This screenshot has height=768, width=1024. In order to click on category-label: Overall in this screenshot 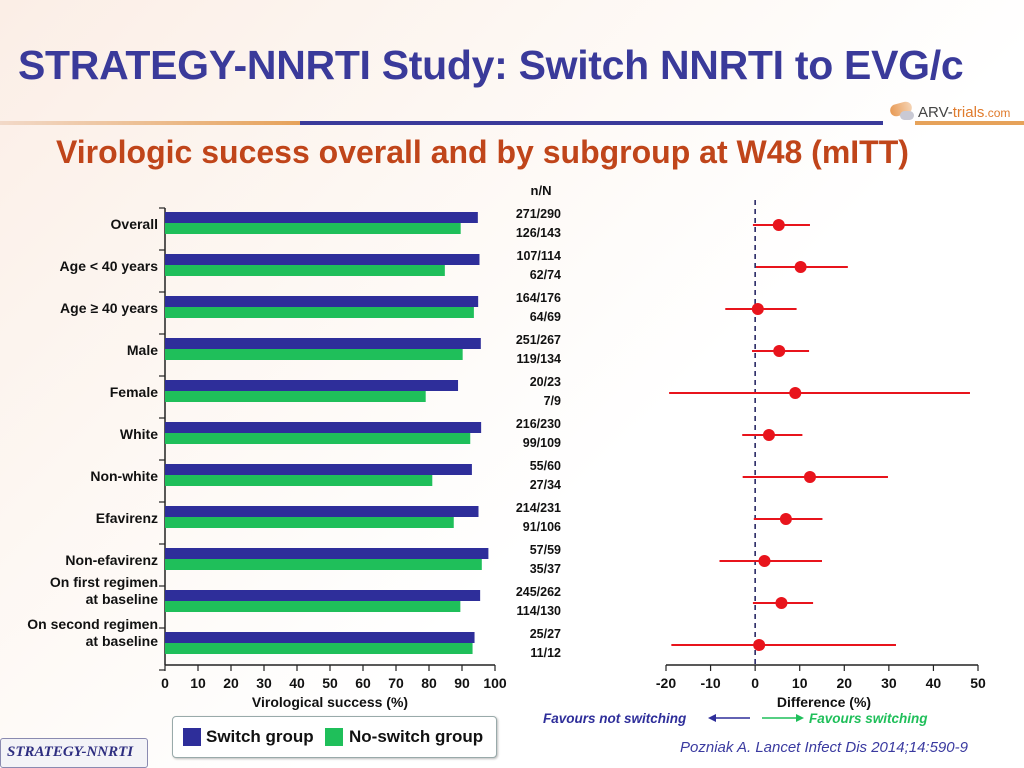, I will do `click(134, 224)`.